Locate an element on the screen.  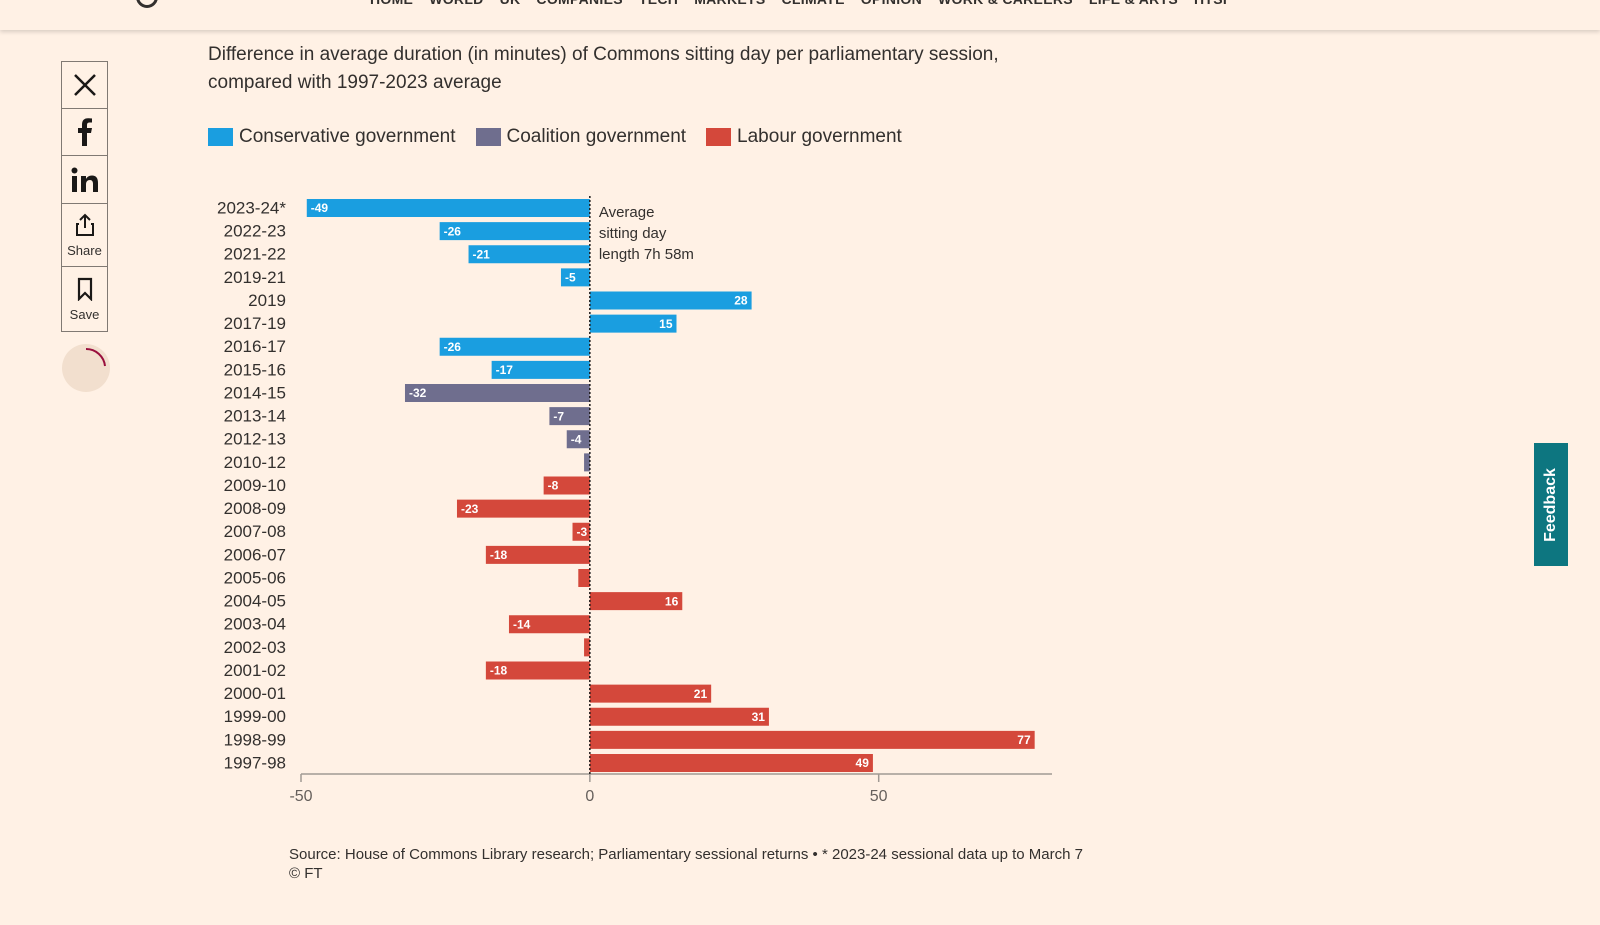
bar-value-label: 49 is located at coordinates (863, 763).